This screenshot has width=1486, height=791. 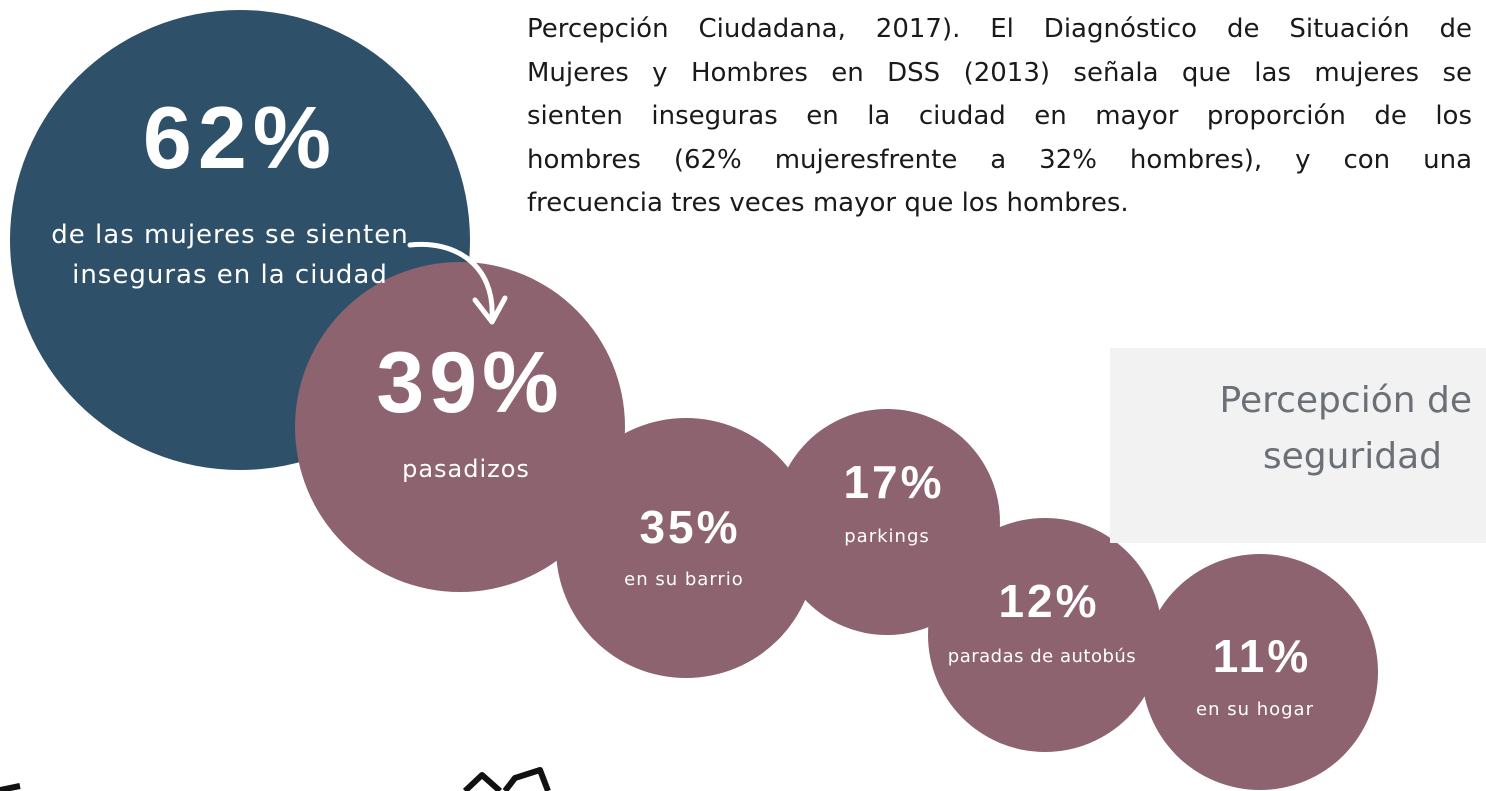 I want to click on bubble-figure: 35%, so click(x=689, y=527).